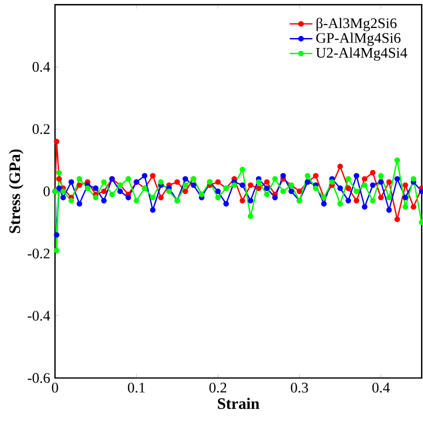  Describe the element at coordinates (381, 387) in the screenshot. I see `x-tick-label: 0.4` at that location.